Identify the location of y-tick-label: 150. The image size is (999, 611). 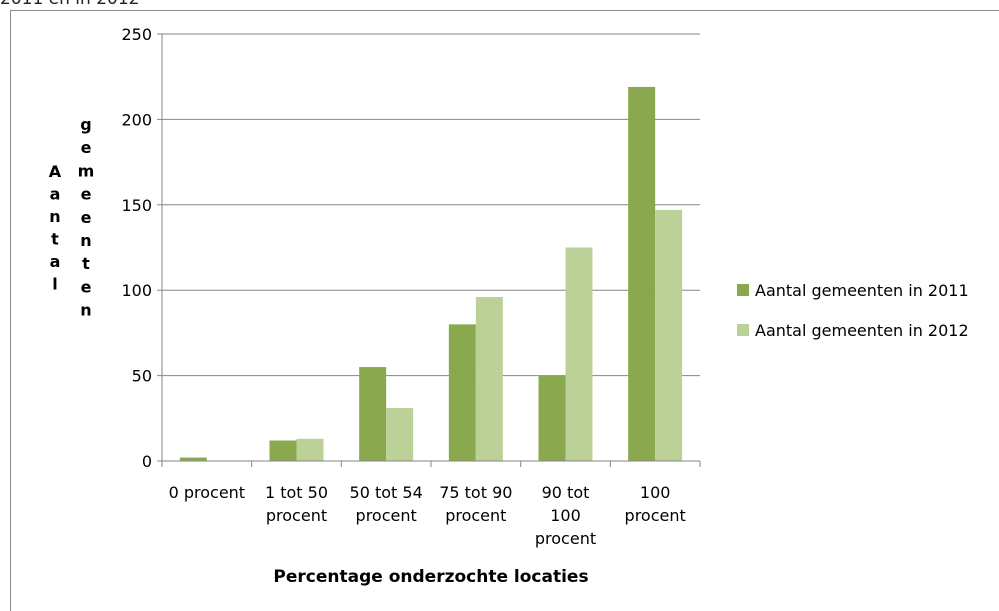
(136, 205).